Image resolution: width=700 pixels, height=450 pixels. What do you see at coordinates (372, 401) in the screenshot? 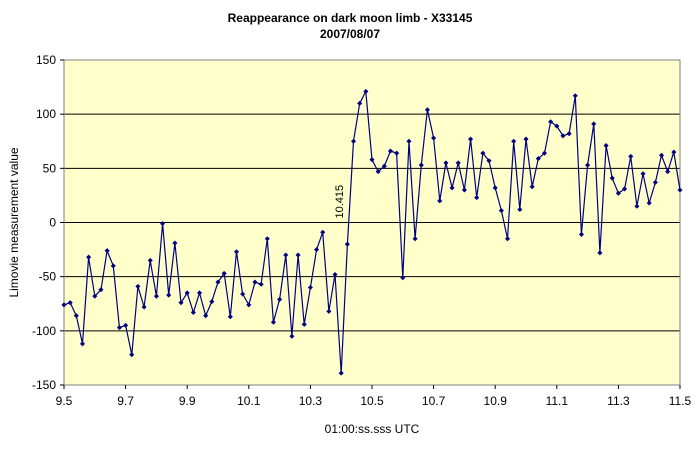
I see `x-tick-label: 10.5` at bounding box center [372, 401].